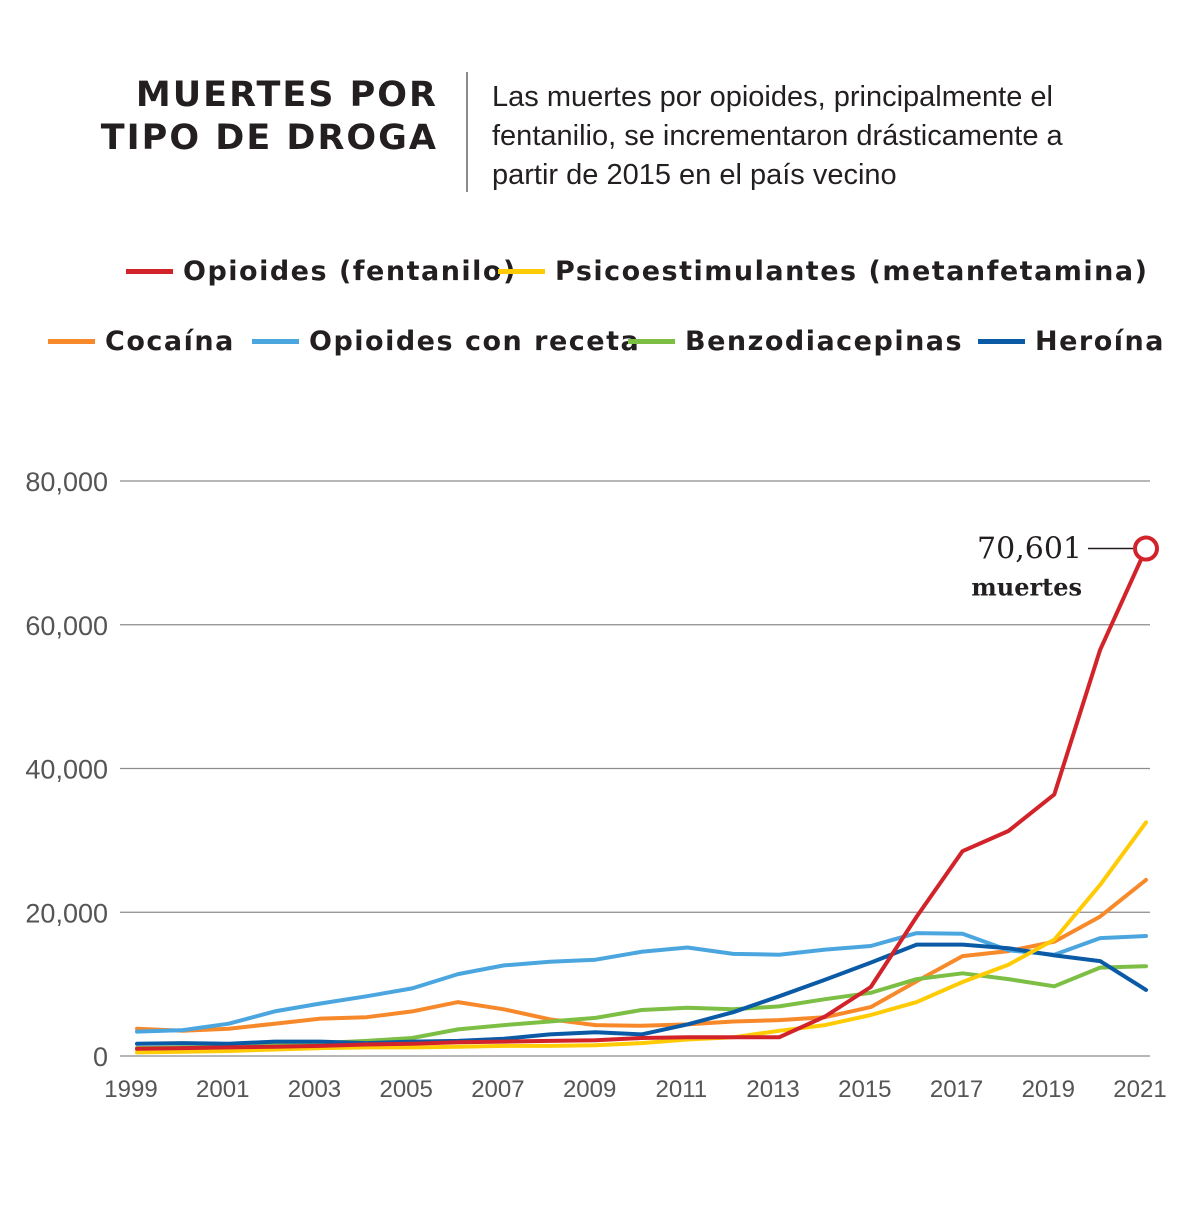  I want to click on peak-marker, so click(1146, 548).